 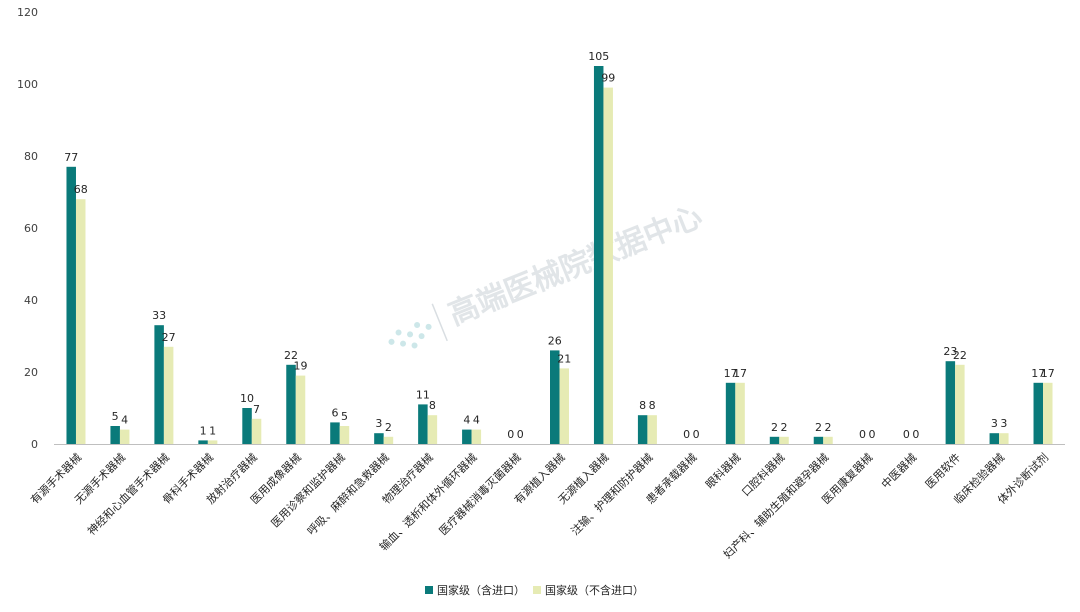 I want to click on data-label-series-1: 6, so click(x=334, y=412).